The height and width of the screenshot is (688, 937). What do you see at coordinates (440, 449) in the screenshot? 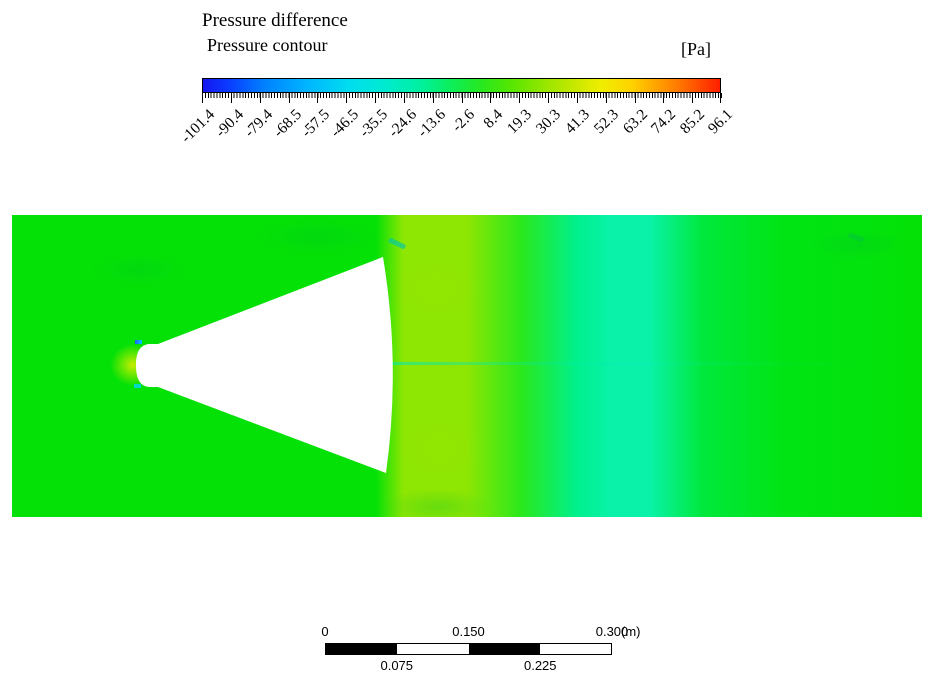
I see `flow-feature-lower-wake-patch` at bounding box center [440, 449].